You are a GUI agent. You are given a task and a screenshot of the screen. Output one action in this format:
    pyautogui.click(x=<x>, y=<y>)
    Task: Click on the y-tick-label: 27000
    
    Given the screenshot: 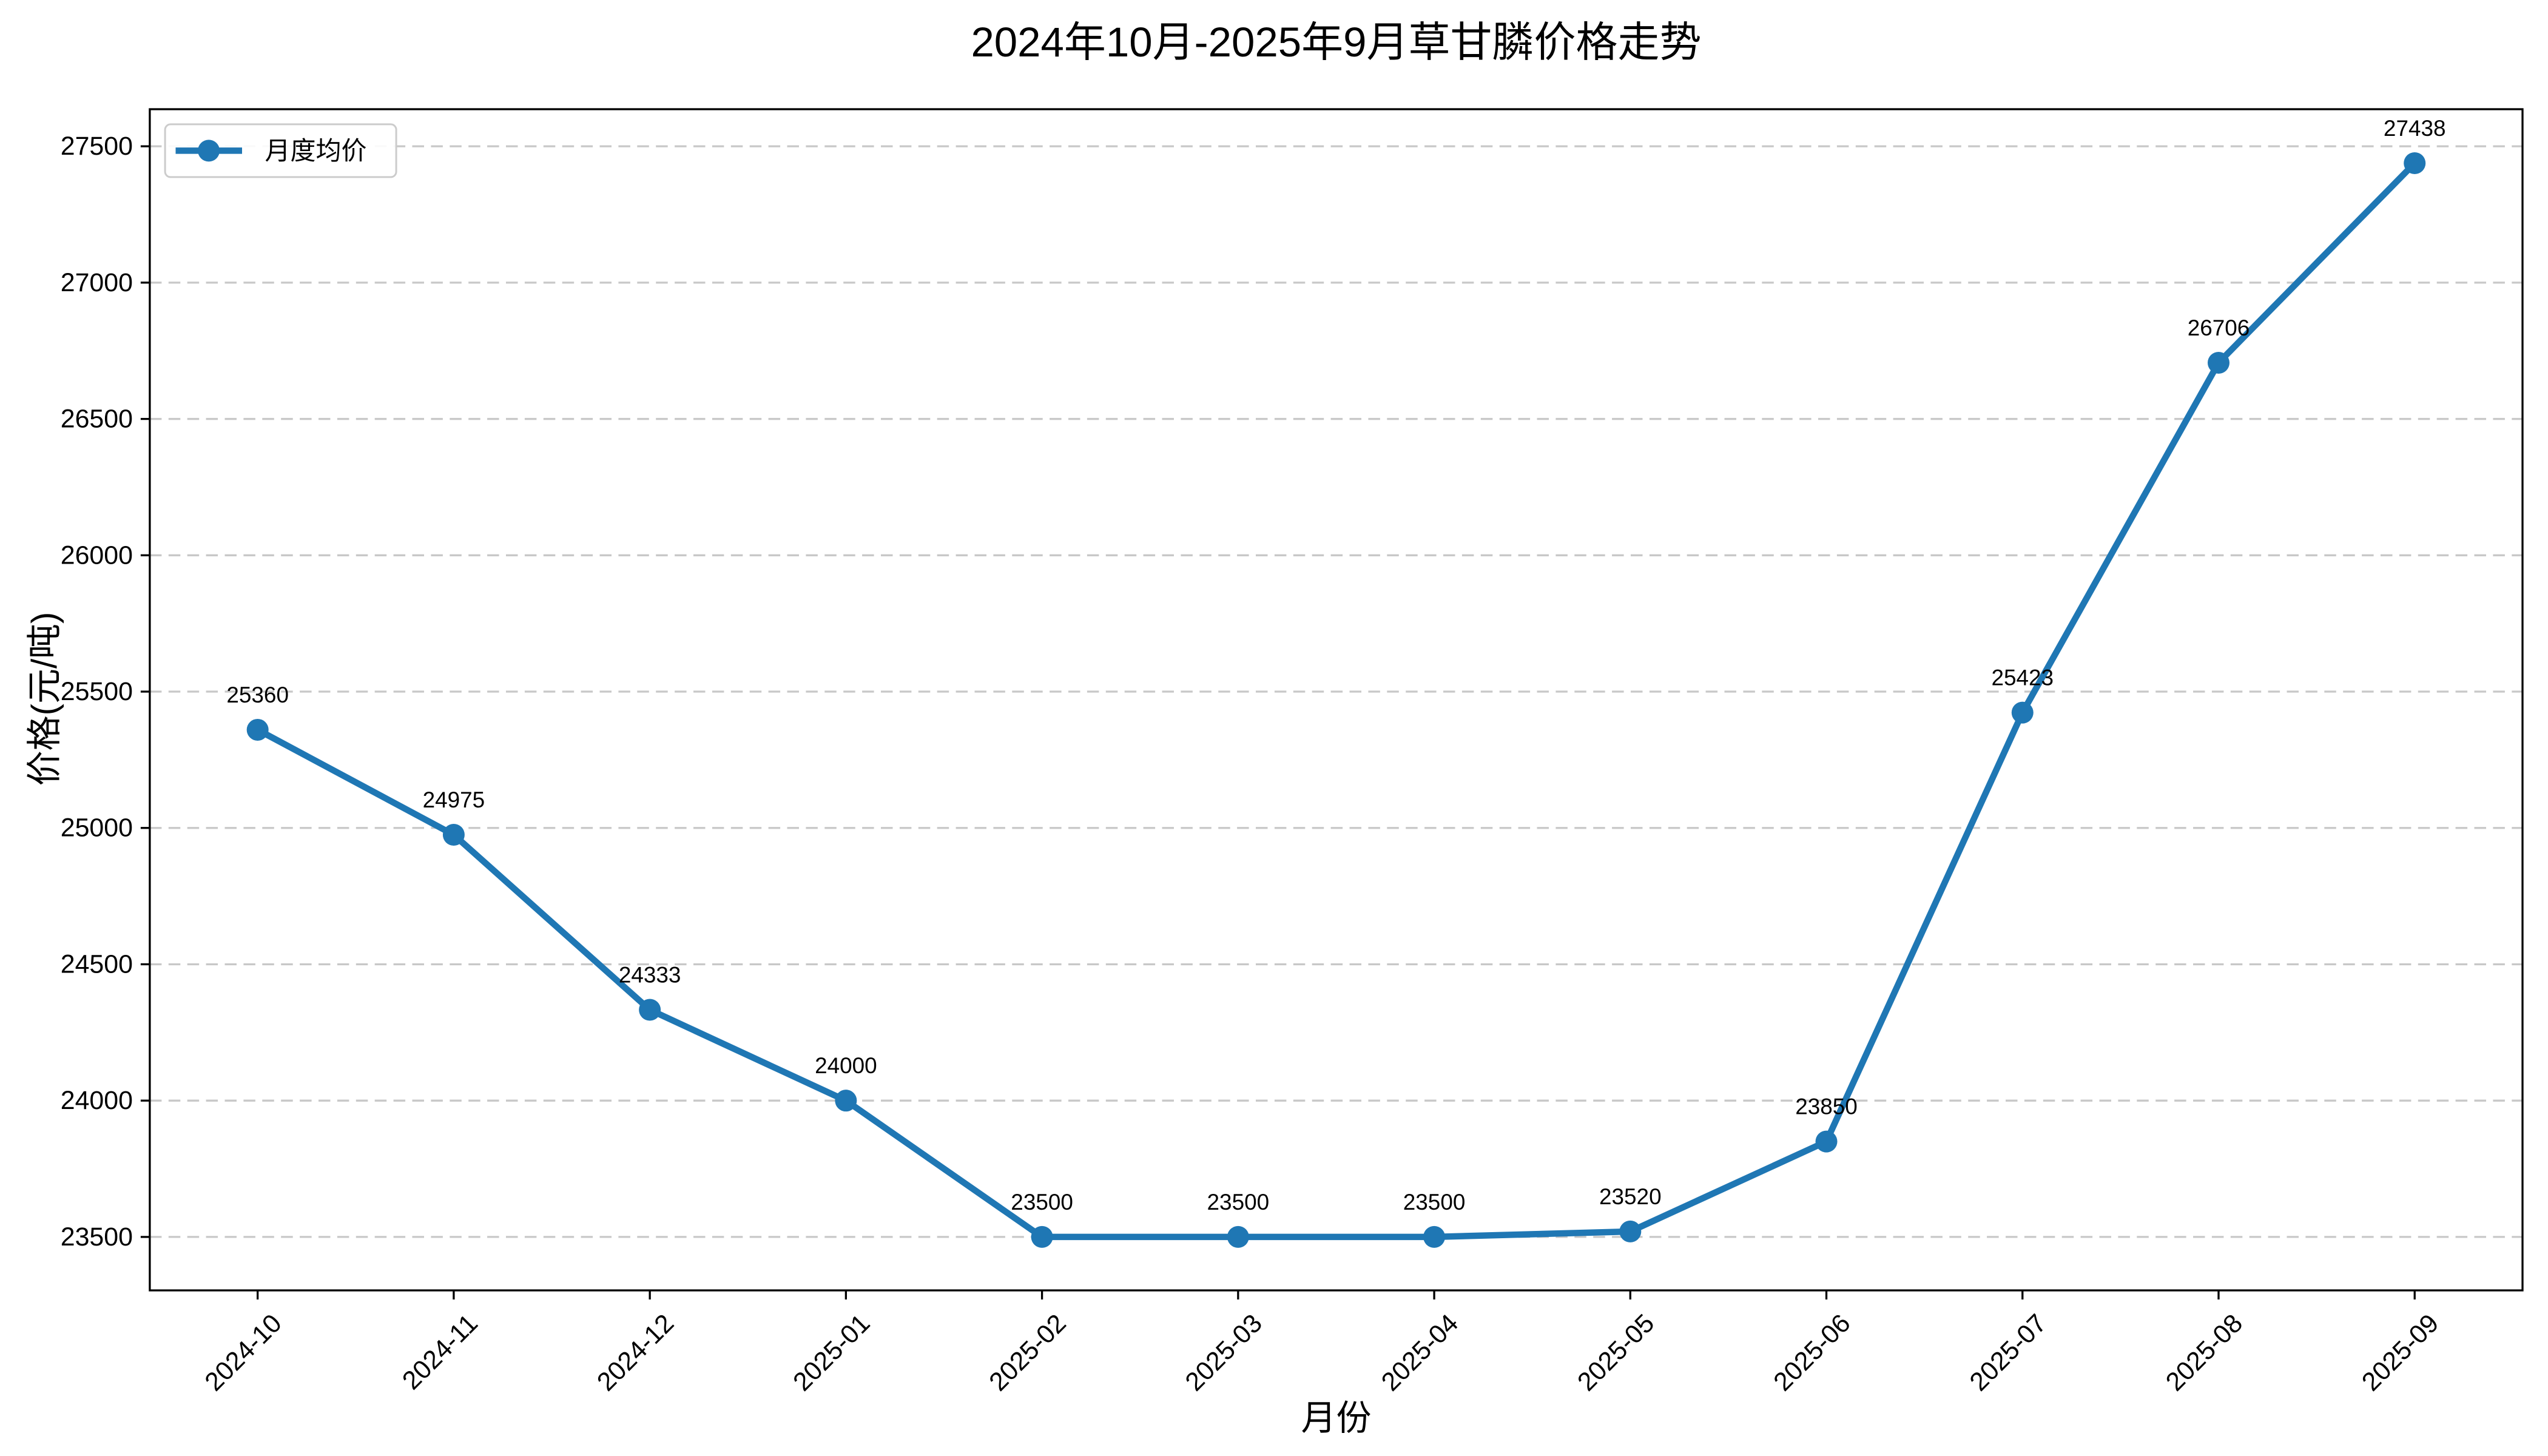 What is the action you would take?
    pyautogui.click(x=97, y=282)
    